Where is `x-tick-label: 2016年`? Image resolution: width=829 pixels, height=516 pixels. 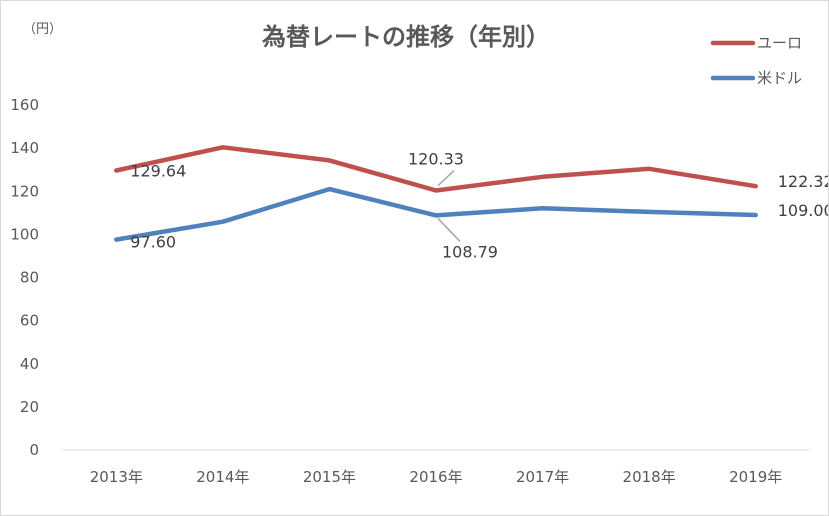 x-tick-label: 2016年 is located at coordinates (435, 477).